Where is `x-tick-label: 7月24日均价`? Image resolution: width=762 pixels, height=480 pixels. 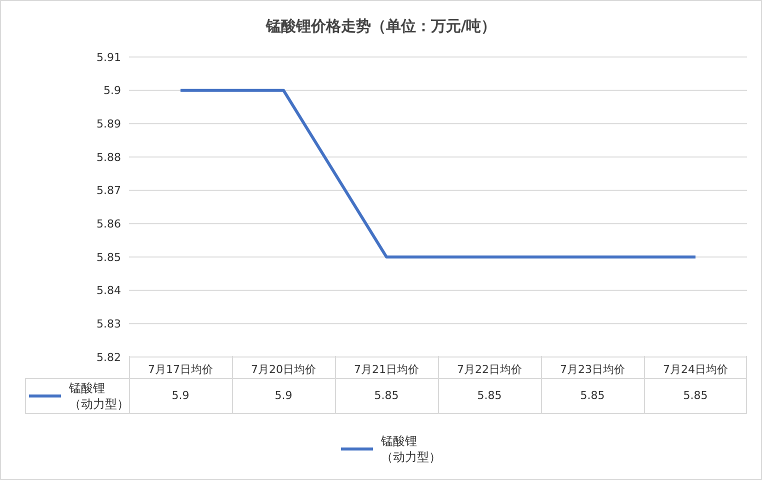
x-tick-label: 7月24日均价 is located at coordinates (695, 369).